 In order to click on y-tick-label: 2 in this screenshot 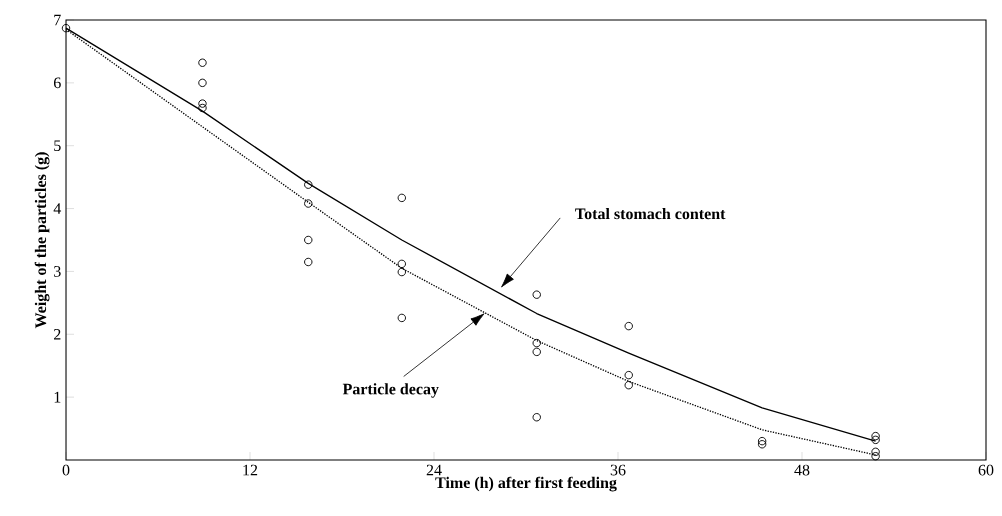, I will do `click(57, 334)`.